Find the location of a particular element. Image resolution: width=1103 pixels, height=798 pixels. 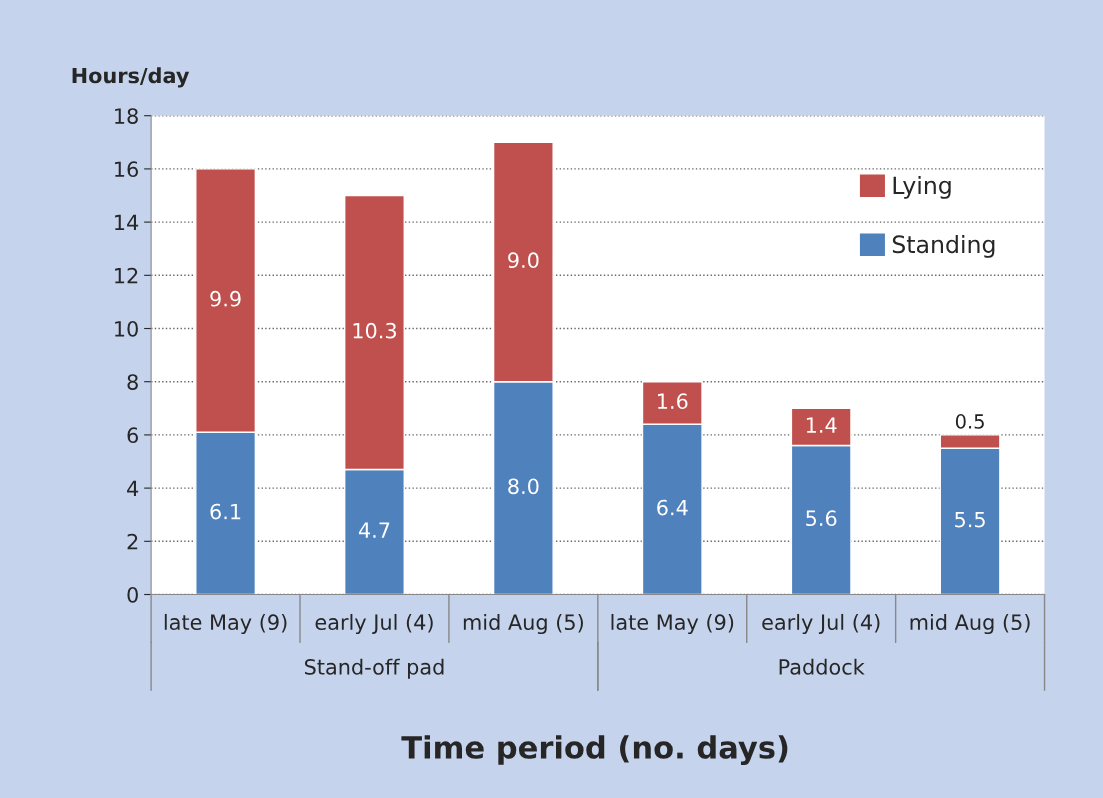

data-label: 10.3 is located at coordinates (374, 330).